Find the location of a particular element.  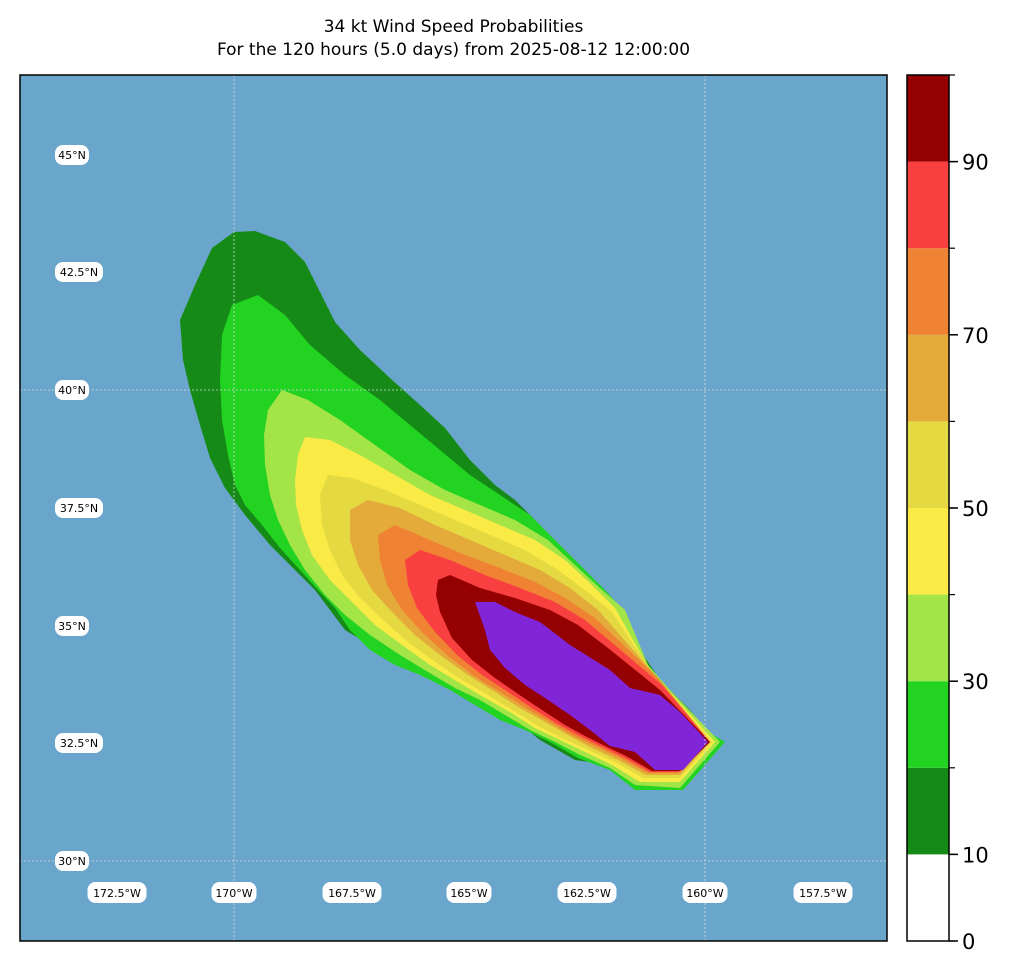

colorbar-tick-label: 10 is located at coordinates (975, 855).